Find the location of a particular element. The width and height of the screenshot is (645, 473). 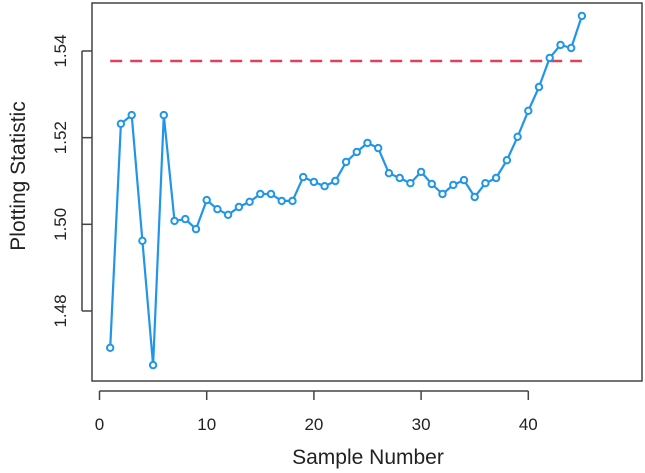

y-tick-label: 1.50 is located at coordinates (60, 224).